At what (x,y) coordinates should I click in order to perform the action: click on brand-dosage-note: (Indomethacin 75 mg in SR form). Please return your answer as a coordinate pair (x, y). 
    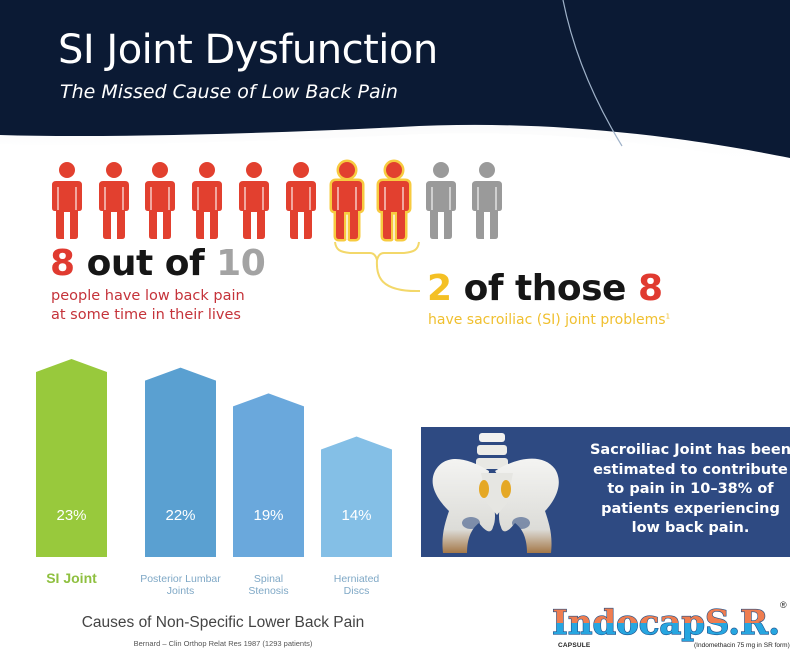
    Looking at the image, I should click on (742, 645).